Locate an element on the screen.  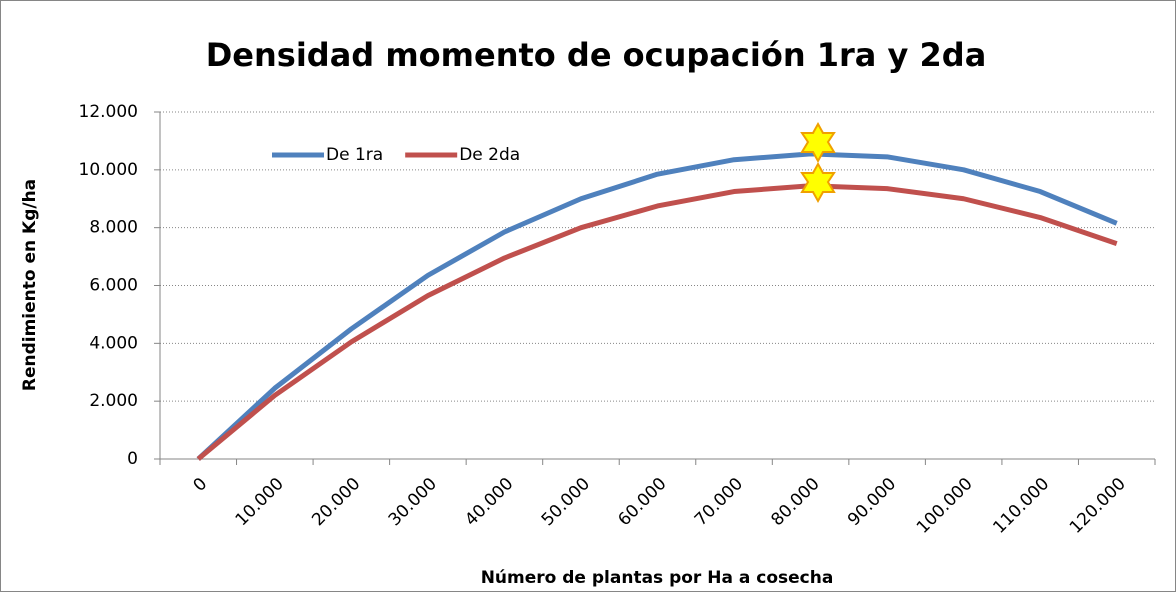
star-markers is located at coordinates (818, 162).